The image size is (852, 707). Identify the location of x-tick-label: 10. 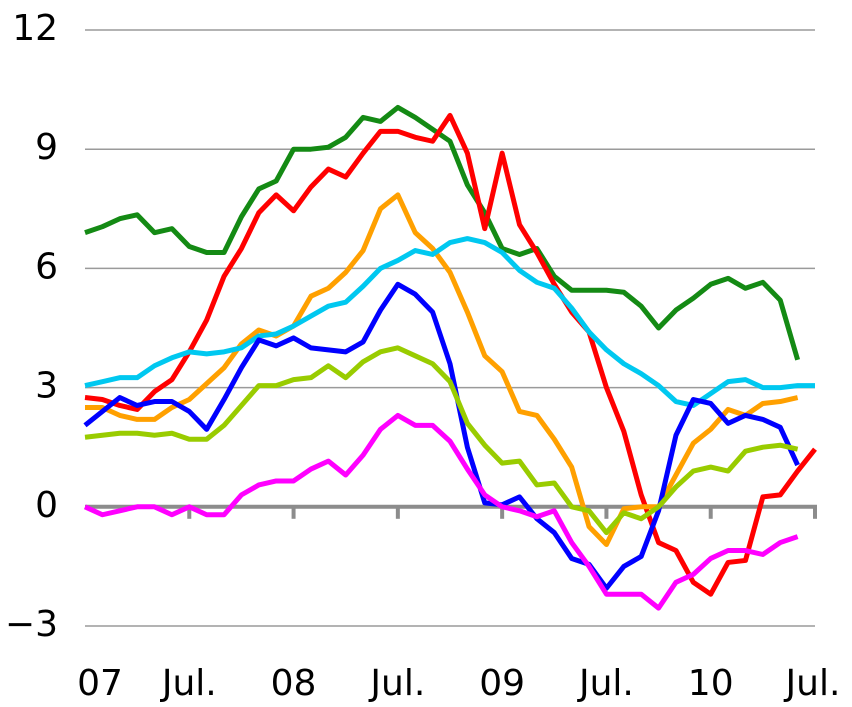
(711, 683).